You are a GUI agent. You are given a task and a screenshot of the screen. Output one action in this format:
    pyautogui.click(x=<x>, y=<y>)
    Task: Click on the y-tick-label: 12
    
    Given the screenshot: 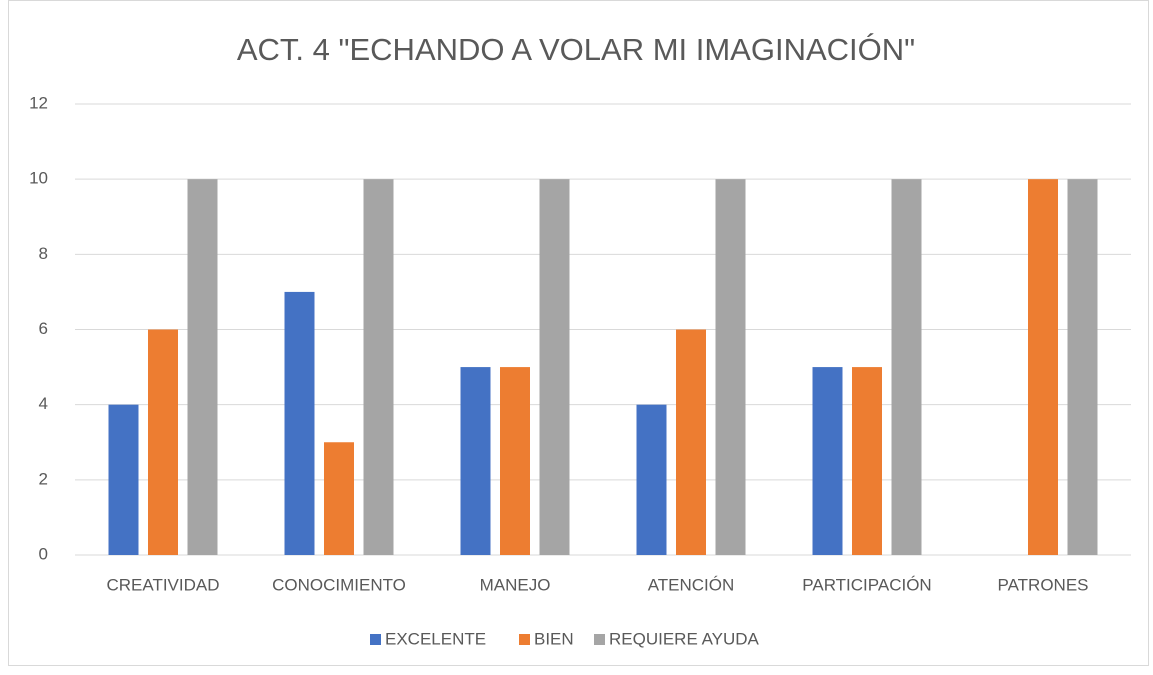 What is the action you would take?
    pyautogui.click(x=38, y=102)
    